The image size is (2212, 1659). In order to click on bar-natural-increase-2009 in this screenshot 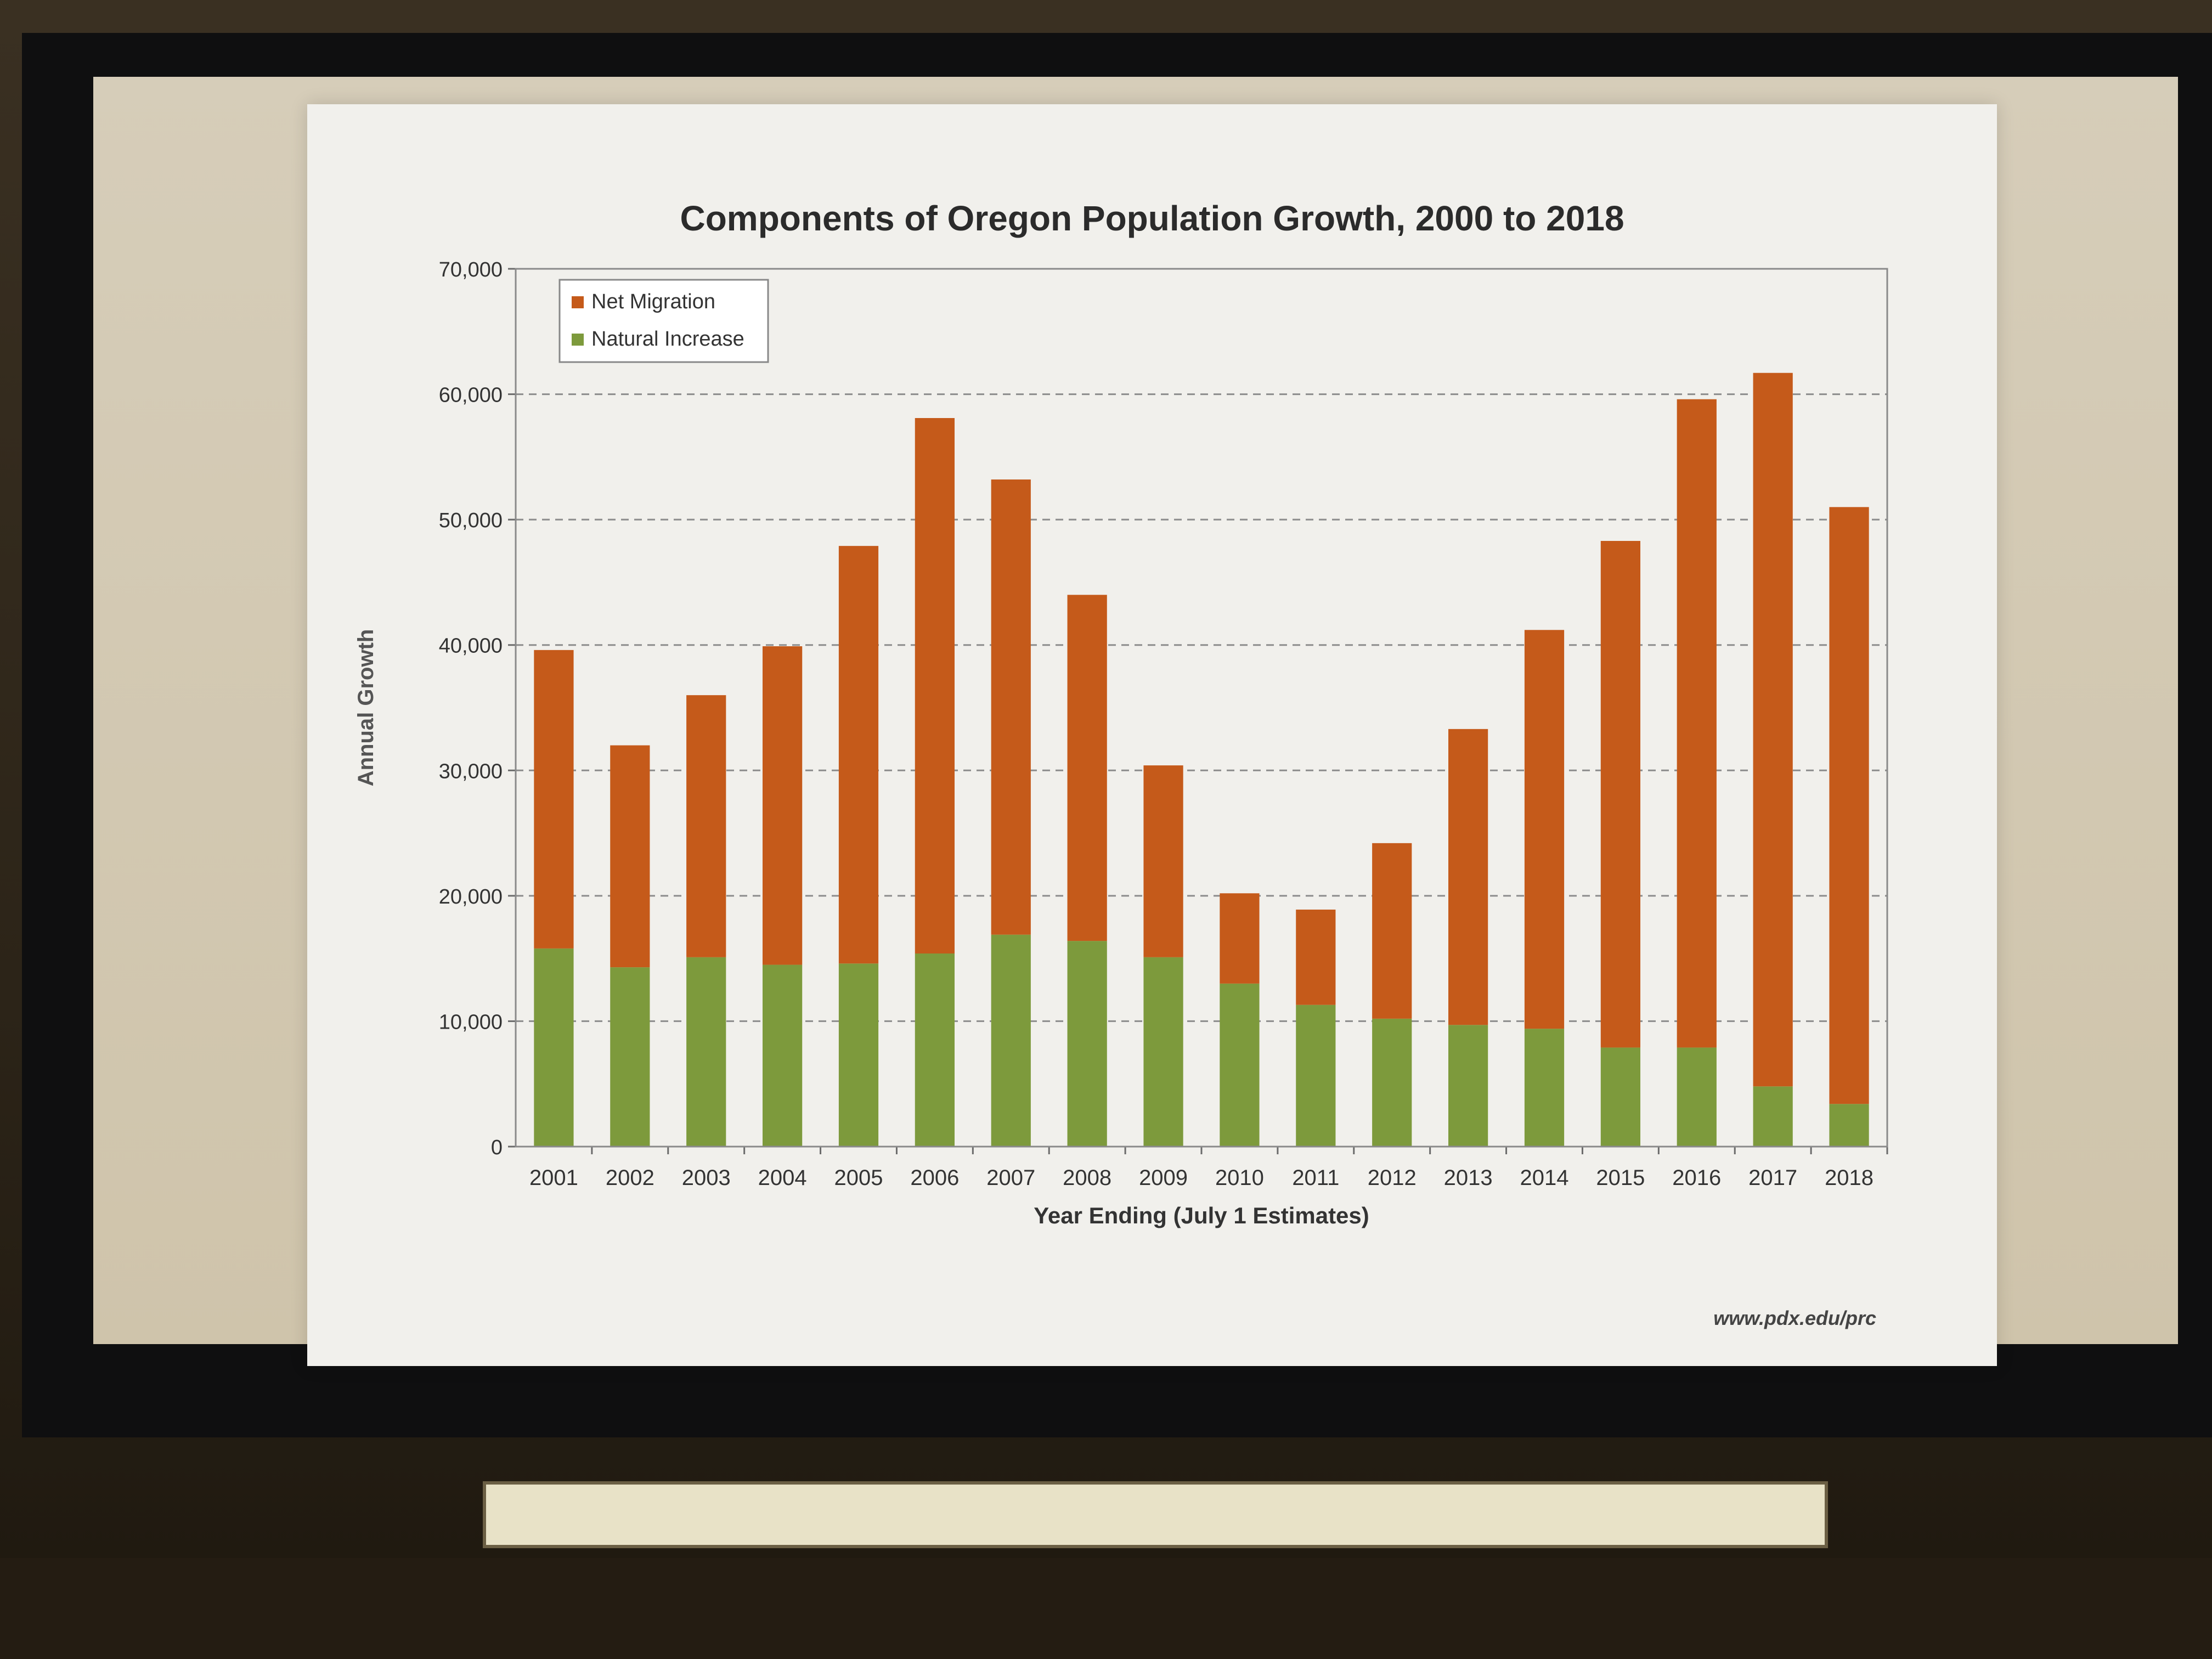, I will do `click(1163, 1052)`.